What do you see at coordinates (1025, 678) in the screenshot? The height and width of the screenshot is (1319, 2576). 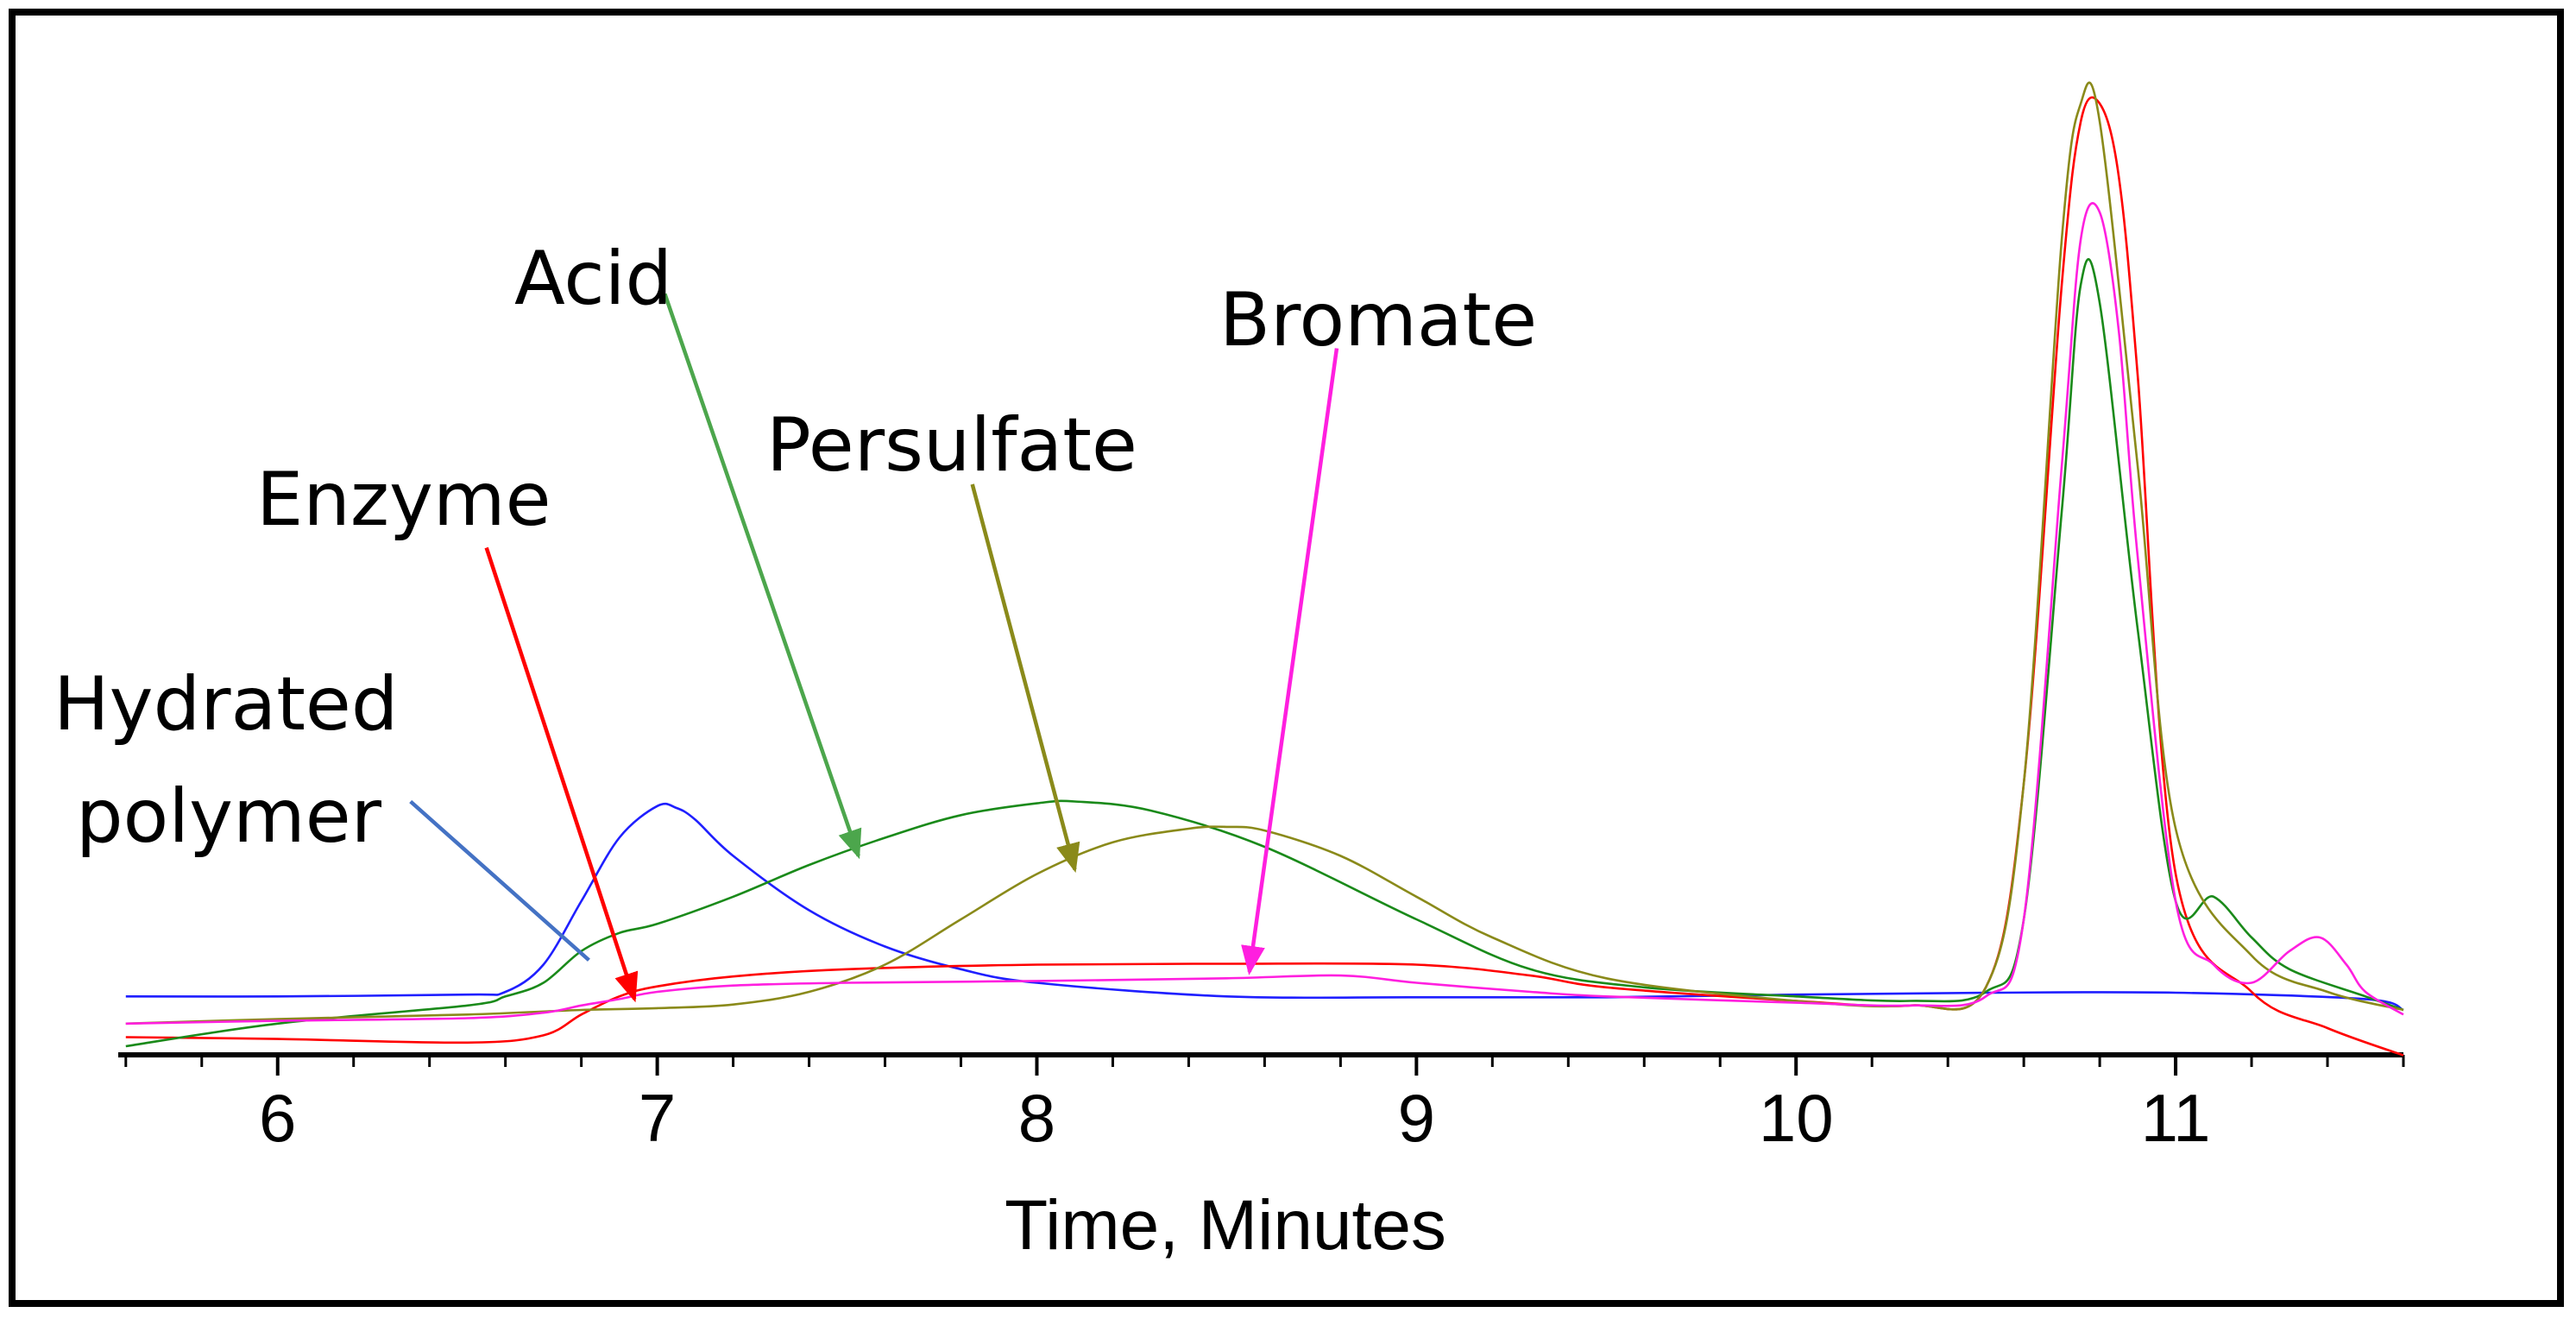 I see `annotation-arrow-persulfate` at bounding box center [1025, 678].